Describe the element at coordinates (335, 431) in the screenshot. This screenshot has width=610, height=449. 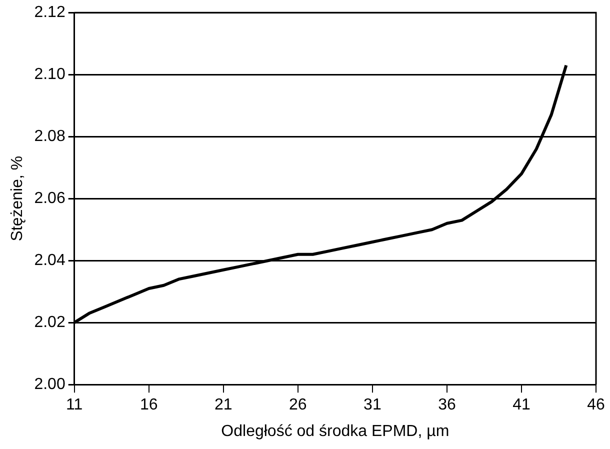
I see `x-axis-title: Odległość od środka EPMD, µm` at that location.